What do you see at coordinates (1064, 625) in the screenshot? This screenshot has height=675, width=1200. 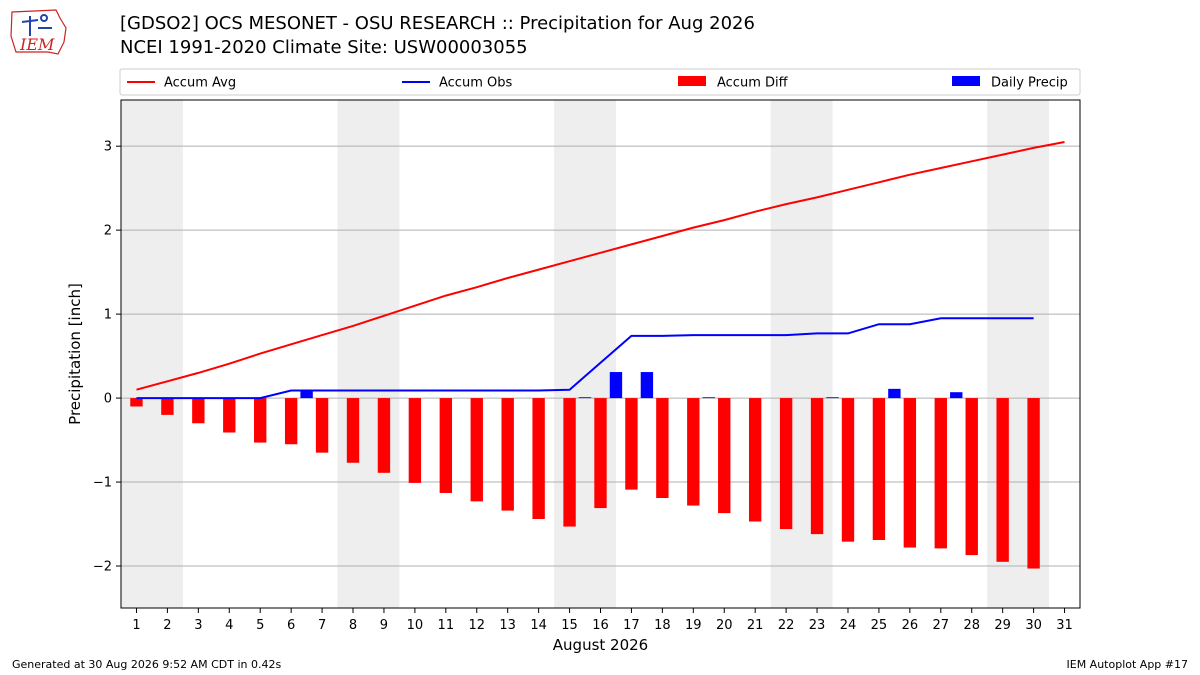 I see `x-tick-label: 31` at bounding box center [1064, 625].